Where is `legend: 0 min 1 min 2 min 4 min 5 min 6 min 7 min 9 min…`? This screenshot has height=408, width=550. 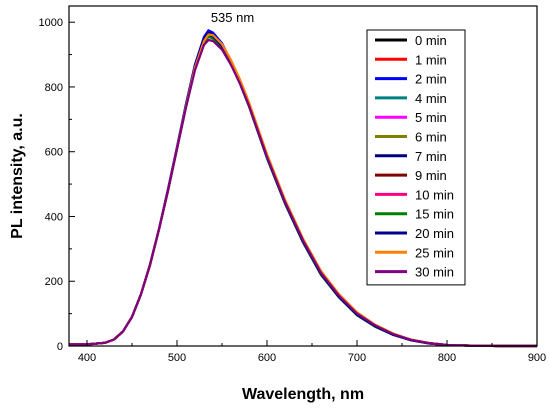
legend: 0 min 1 min 2 min 4 min 5 min 6 min 7 min 9 min… is located at coordinates (416, 157).